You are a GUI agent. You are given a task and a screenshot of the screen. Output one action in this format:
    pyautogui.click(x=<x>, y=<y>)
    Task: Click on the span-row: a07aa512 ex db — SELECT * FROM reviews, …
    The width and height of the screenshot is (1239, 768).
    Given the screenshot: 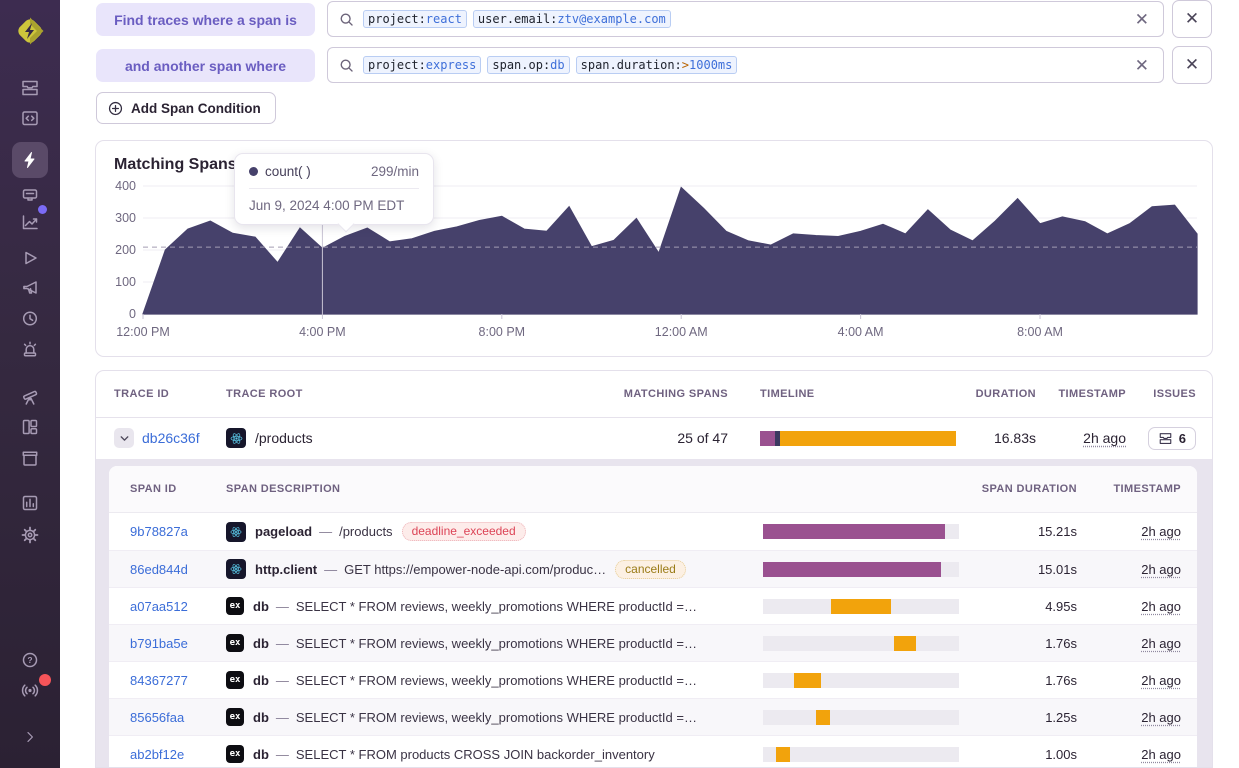 What is the action you would take?
    pyautogui.click(x=653, y=605)
    